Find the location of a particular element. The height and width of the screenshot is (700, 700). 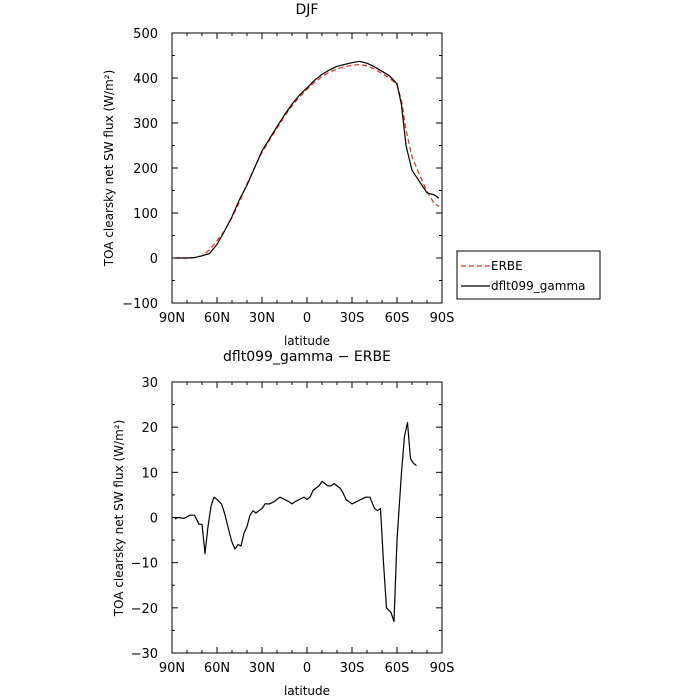

y-tick-label: −100 is located at coordinates (140, 304).